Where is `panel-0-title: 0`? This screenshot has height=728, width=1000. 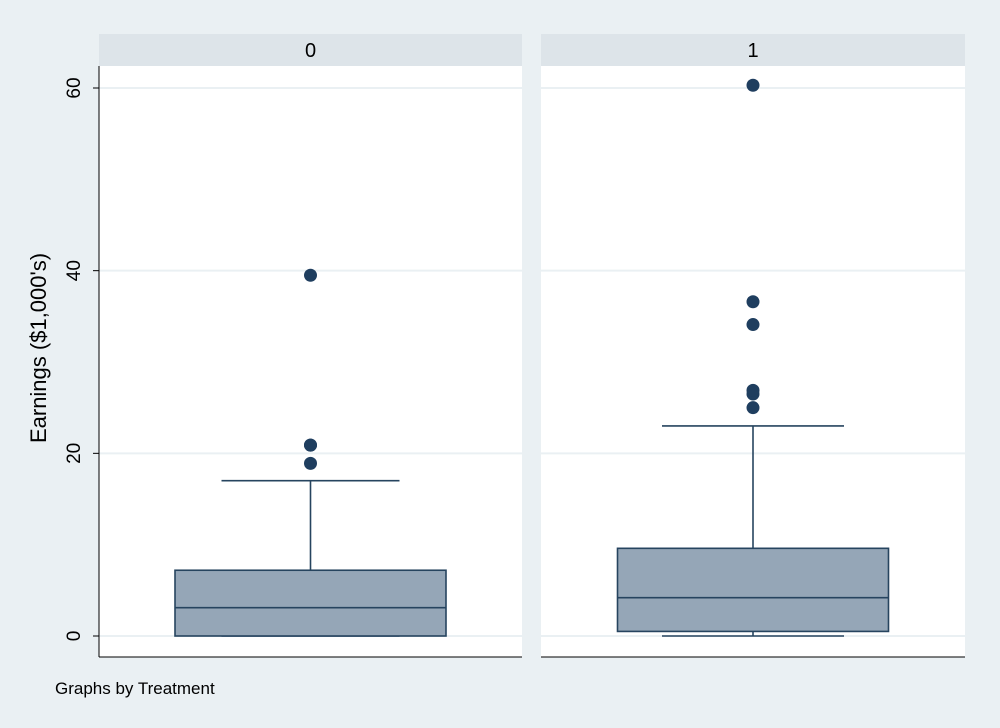
panel-0-title: 0 is located at coordinates (310, 51).